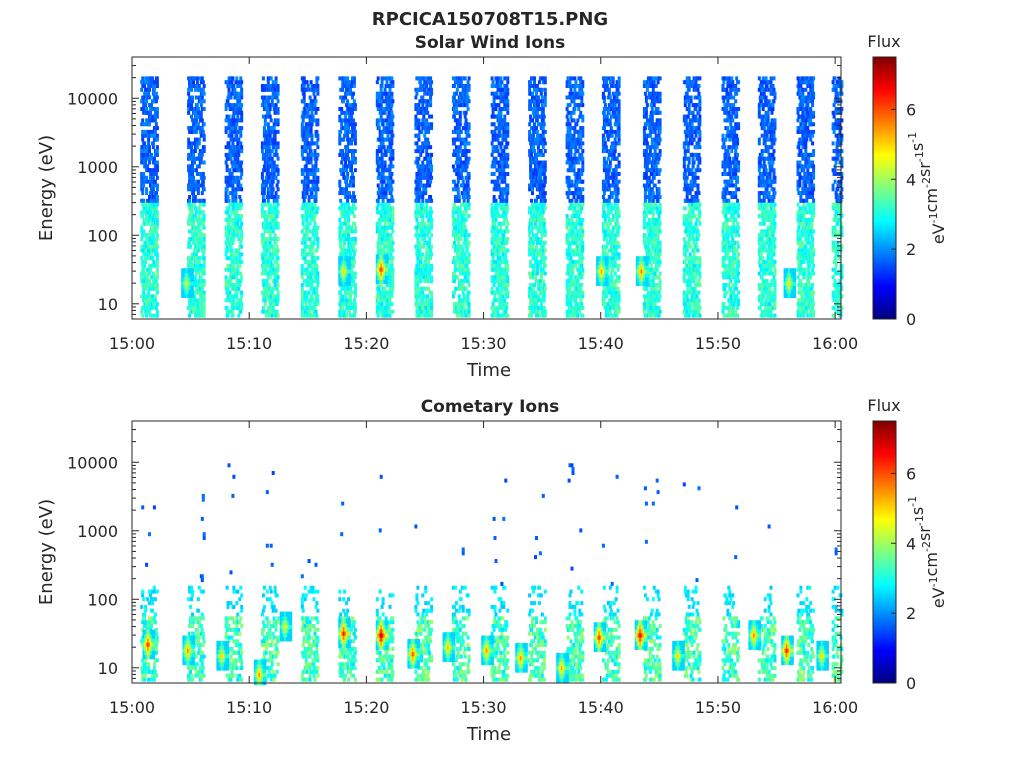 This screenshot has width=1024, height=768. Describe the element at coordinates (718, 343) in the screenshot. I see `x-tick-label: 15:50` at that location.